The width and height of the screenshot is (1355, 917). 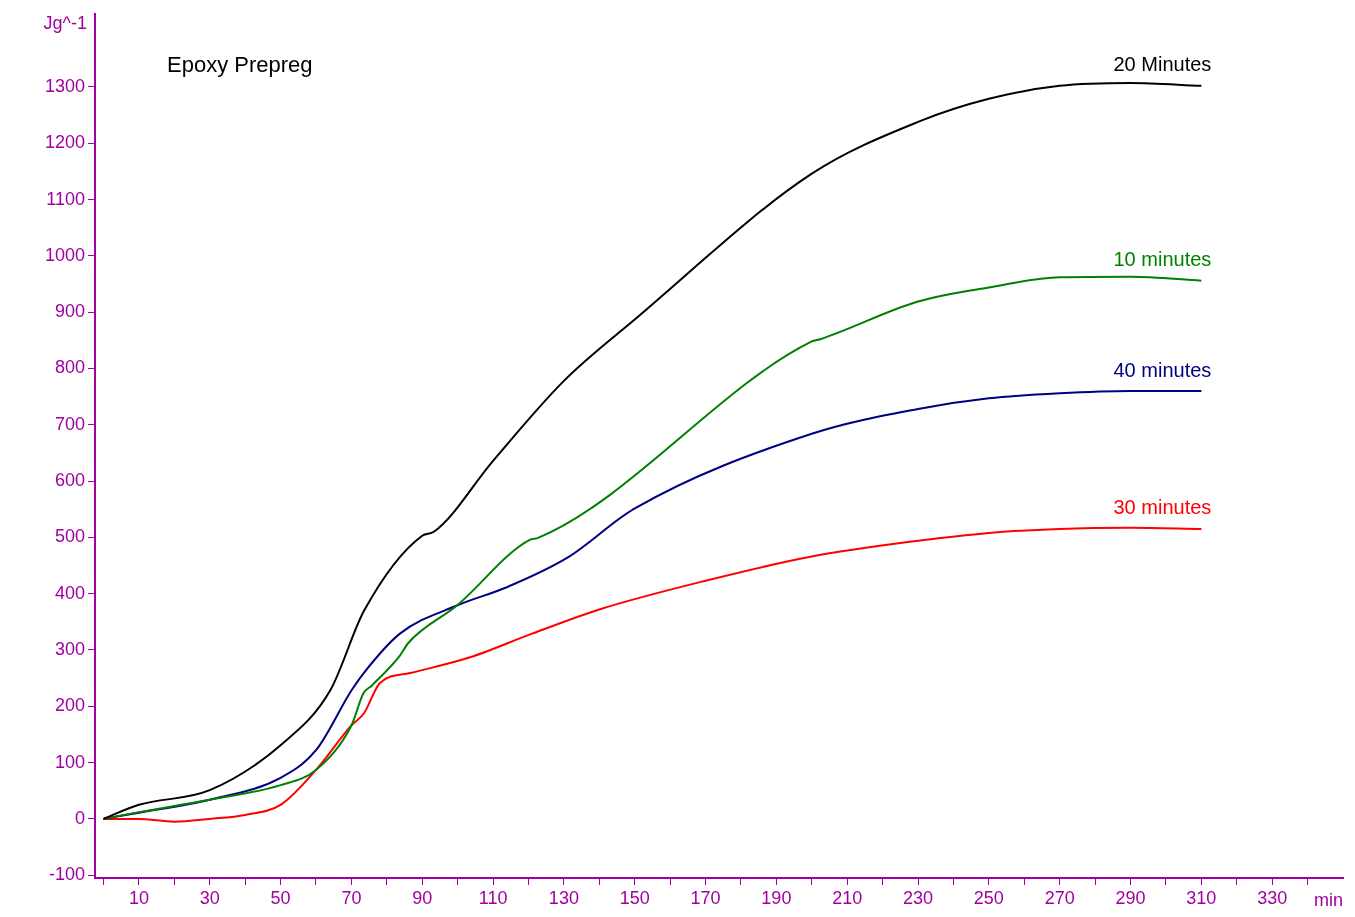 What do you see at coordinates (65, 22) in the screenshot?
I see `y-axis-title: Jg^-1` at bounding box center [65, 22].